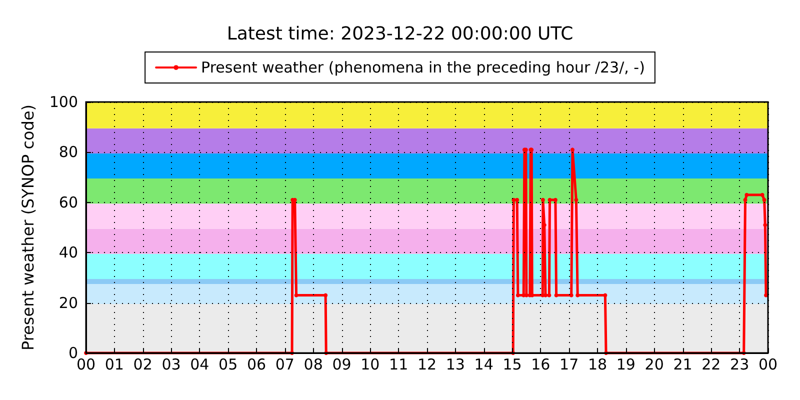  I want to click on x-tick-label: 06, so click(256, 365).